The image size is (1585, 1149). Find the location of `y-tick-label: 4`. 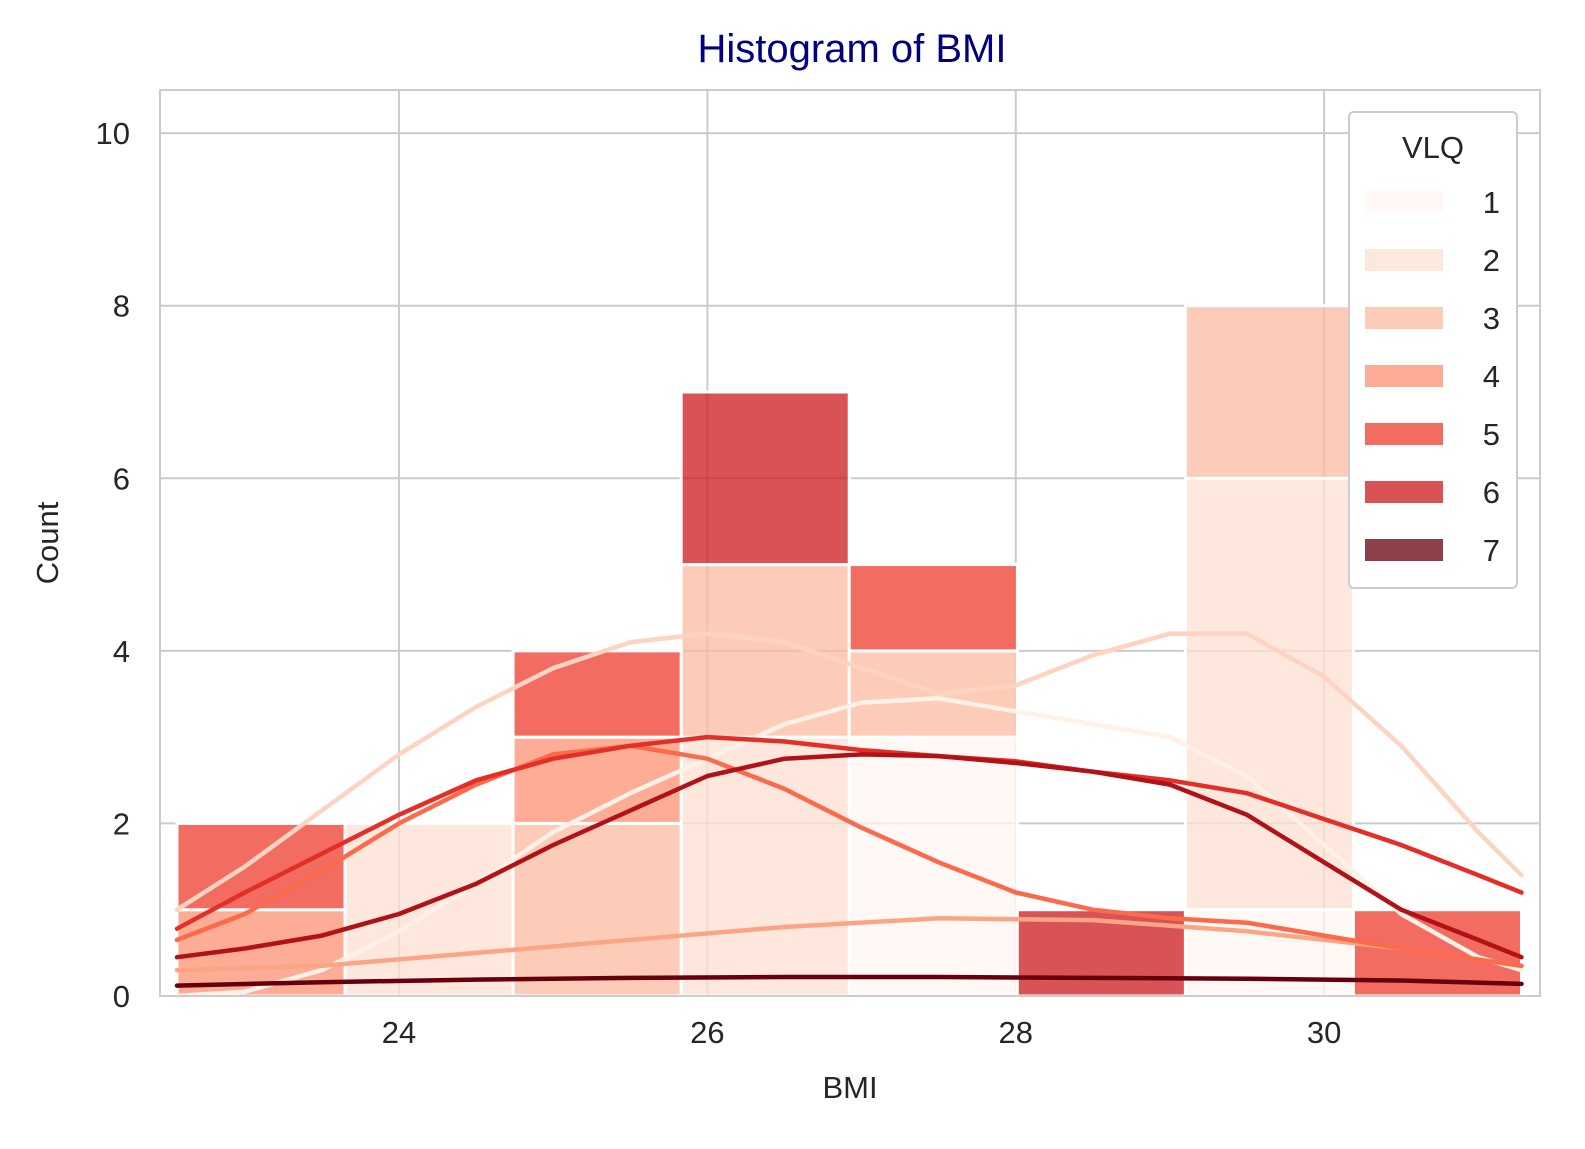

y-tick-label: 4 is located at coordinates (121, 651).